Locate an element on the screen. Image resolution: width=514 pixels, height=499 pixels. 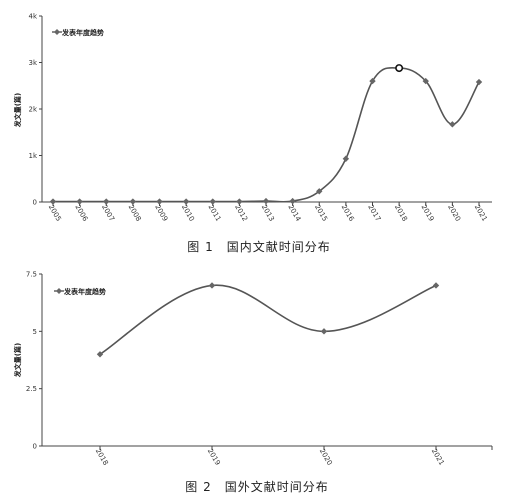
c1-y-tick-label: 1k is located at coordinates (32, 156).